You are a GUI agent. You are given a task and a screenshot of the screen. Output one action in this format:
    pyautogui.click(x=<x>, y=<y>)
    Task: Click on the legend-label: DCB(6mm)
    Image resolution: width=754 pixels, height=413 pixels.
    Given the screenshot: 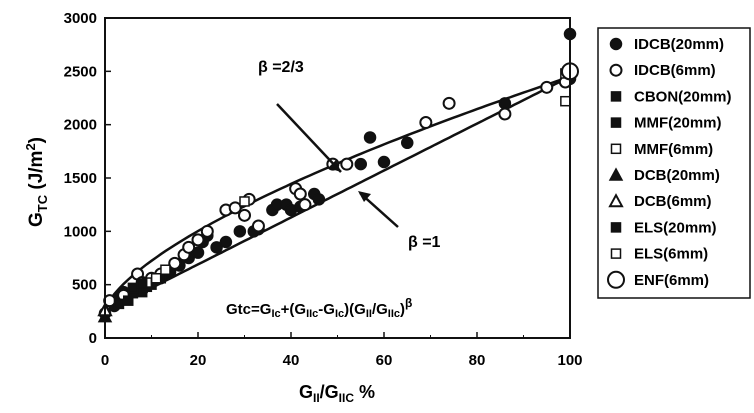 What is the action you would take?
    pyautogui.click(x=673, y=201)
    